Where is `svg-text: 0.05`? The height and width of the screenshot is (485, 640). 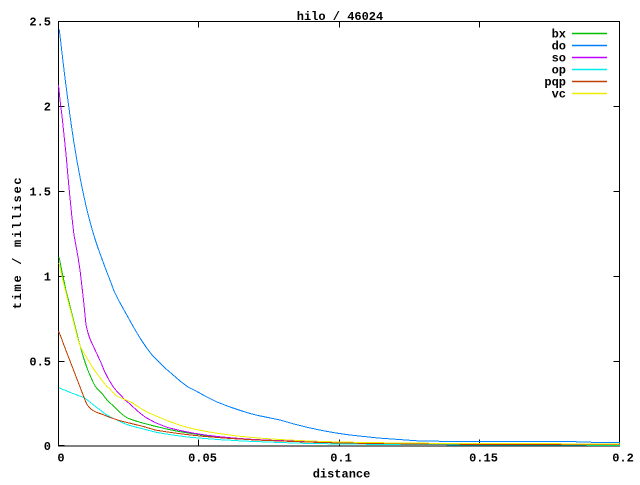
svg-text: 0.05 is located at coordinates (202, 459).